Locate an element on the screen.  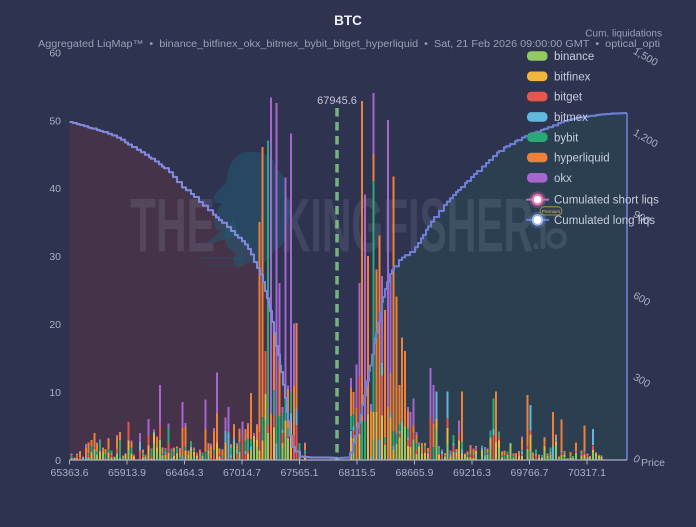
svg-text: 30 is located at coordinates (55, 257).